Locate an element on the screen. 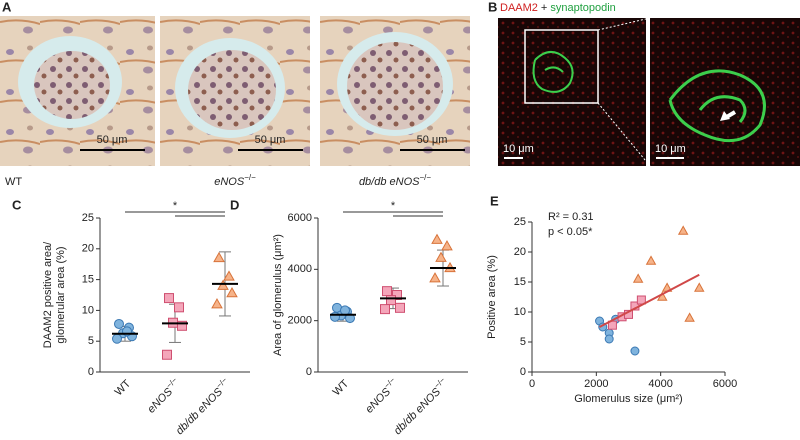 The height and width of the screenshot is (440, 800). y-axis-label: DAAM2 positive area/ is located at coordinates (48, 294).